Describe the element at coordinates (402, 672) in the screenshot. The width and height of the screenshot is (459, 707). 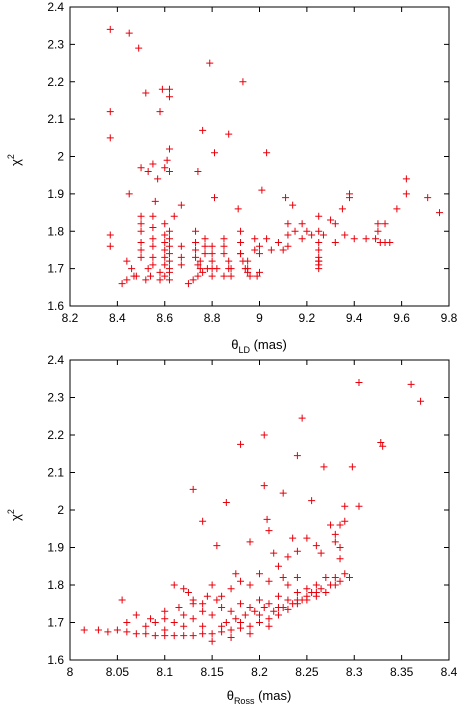
I see `x-tick-label: 8.35` at that location.